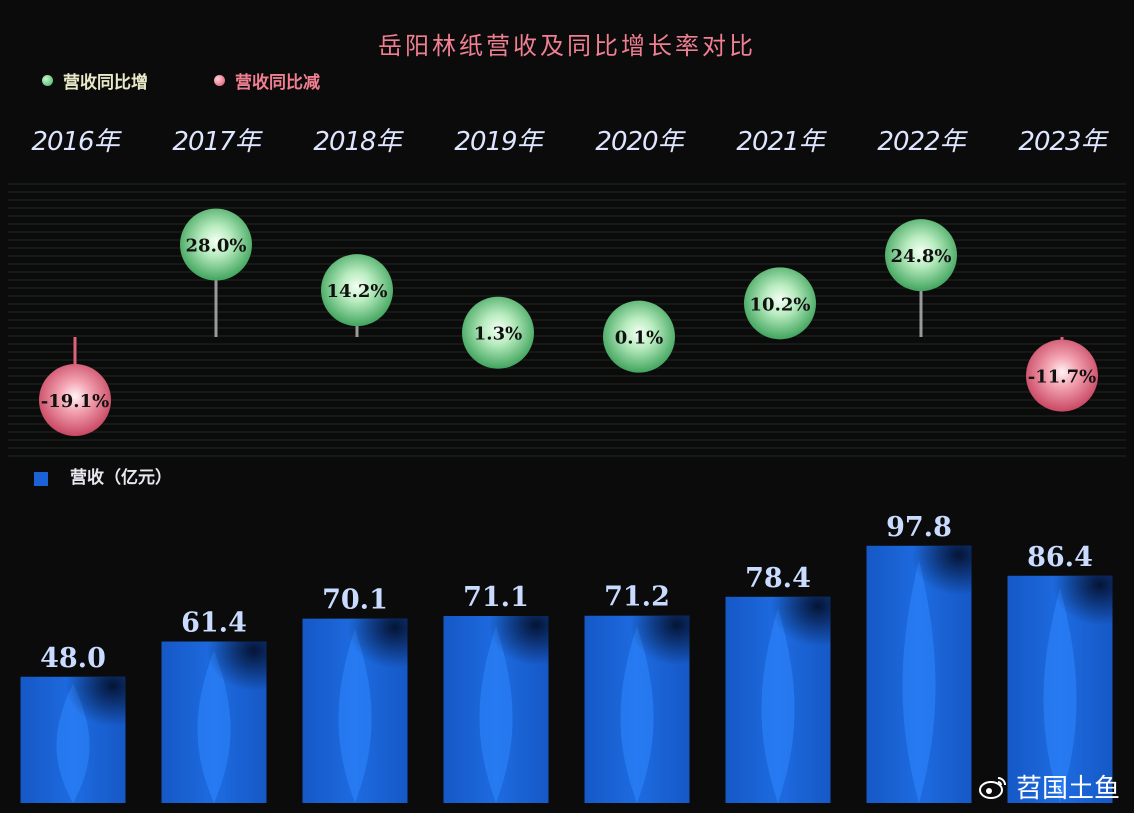  What do you see at coordinates (640, 142) in the screenshot?
I see `year-label: 2020年` at bounding box center [640, 142].